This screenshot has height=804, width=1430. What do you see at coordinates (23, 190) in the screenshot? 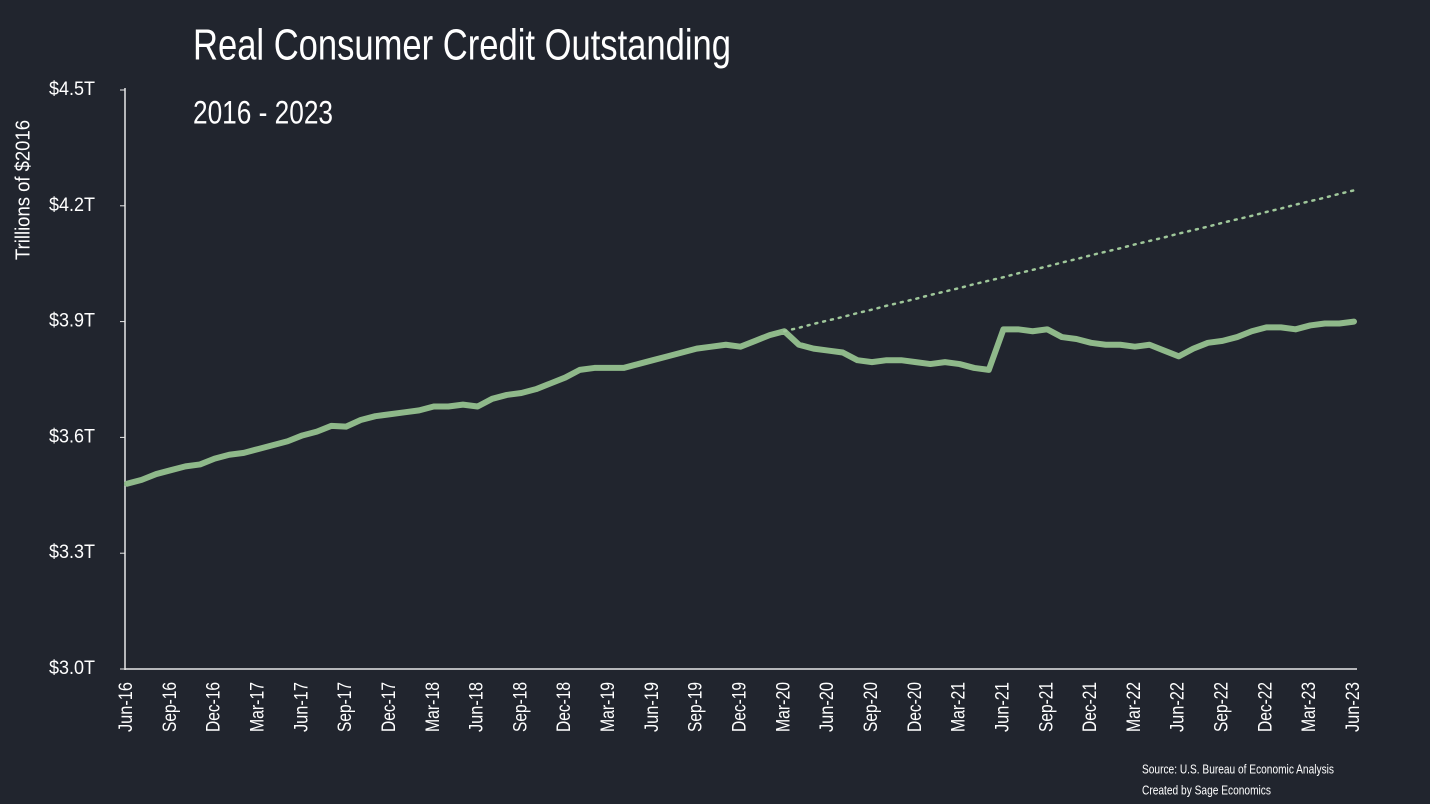
I see `y-axis-label: Trillions of $2016` at bounding box center [23, 190].